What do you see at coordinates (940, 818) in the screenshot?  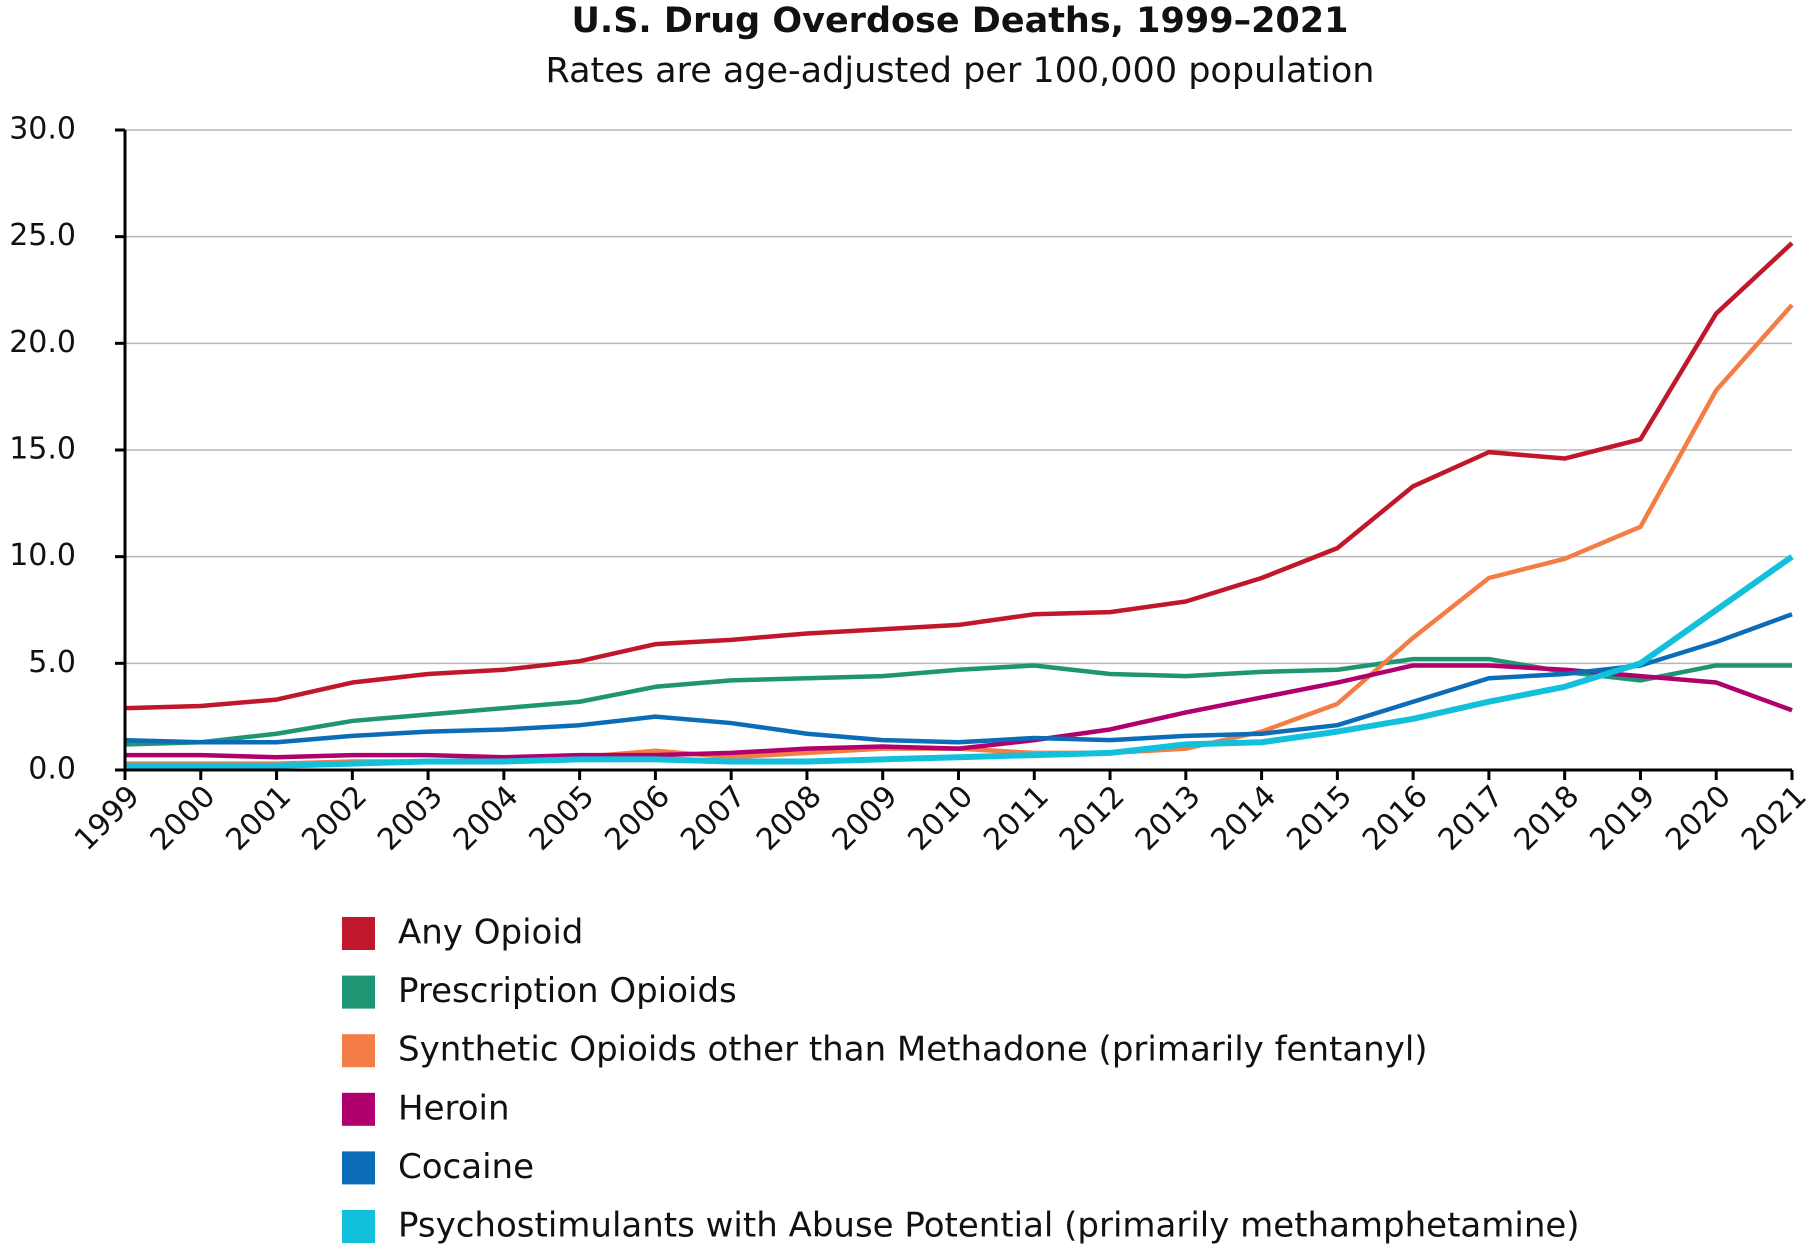 I see `x-tick-label: 2010` at bounding box center [940, 818].